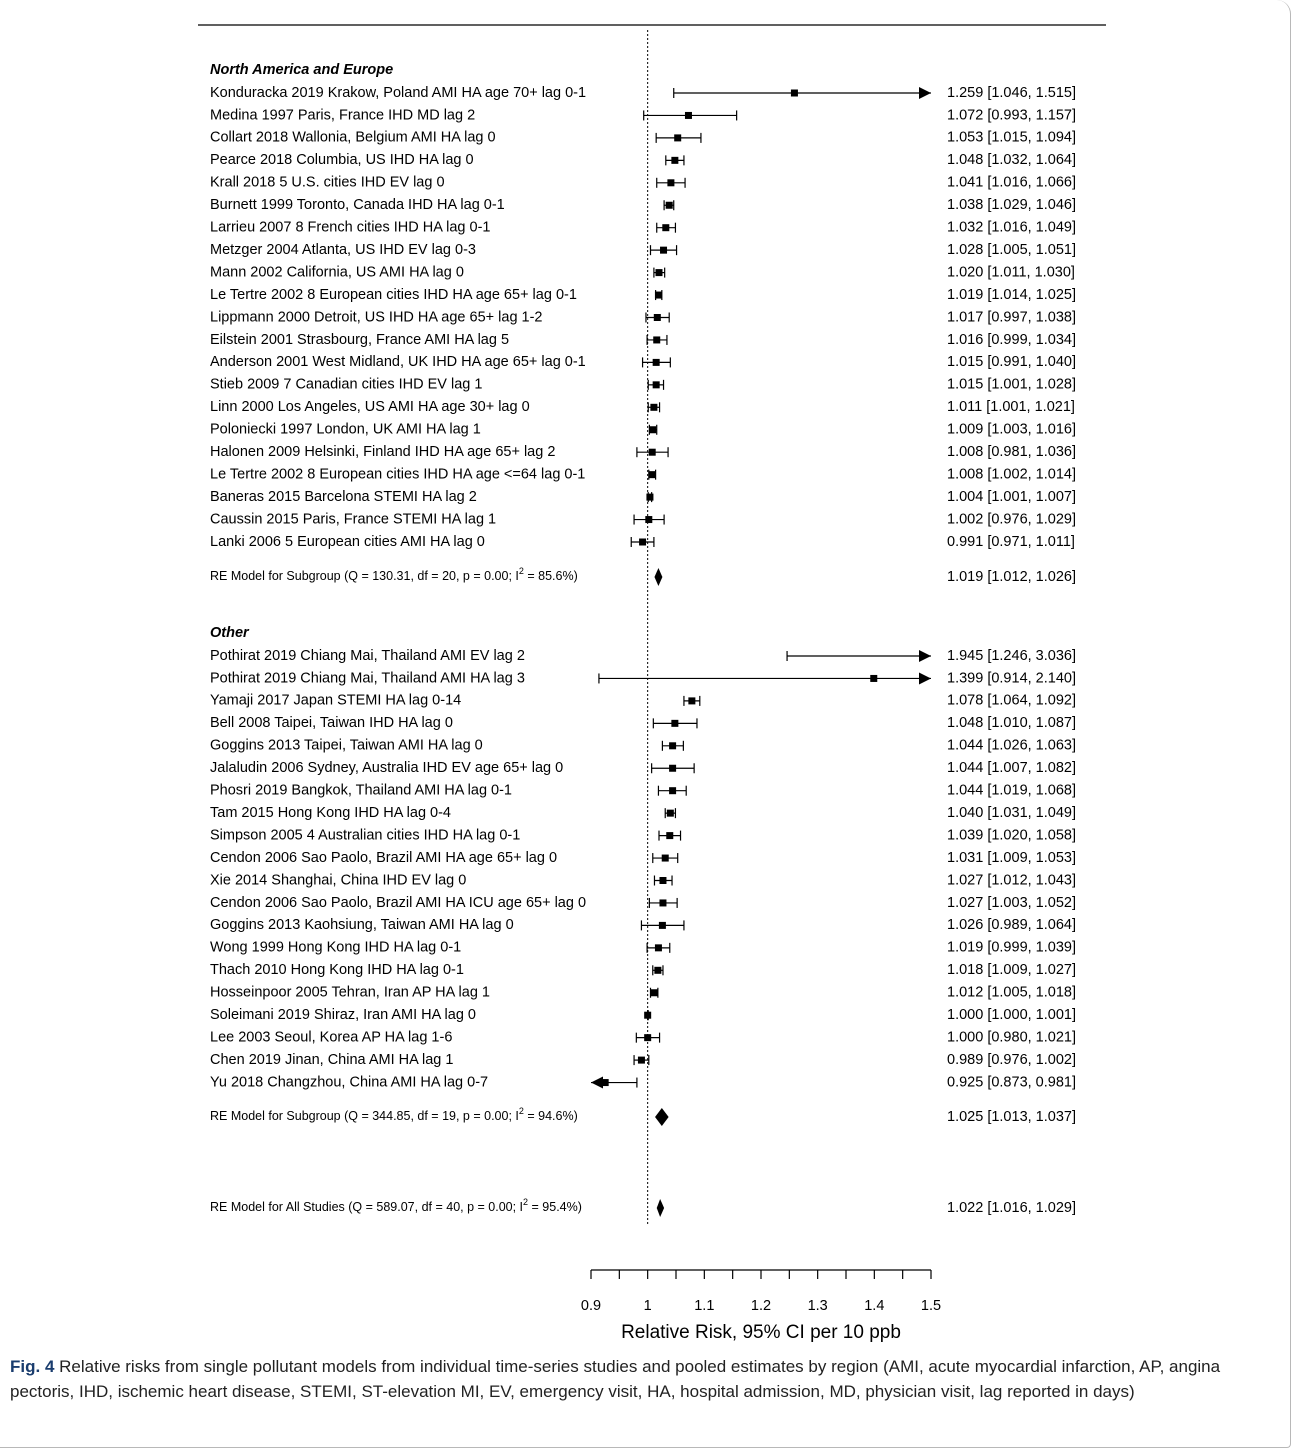 This screenshot has height=1449, width=1292. I want to click on ci-arrow-left, so click(597, 1082).